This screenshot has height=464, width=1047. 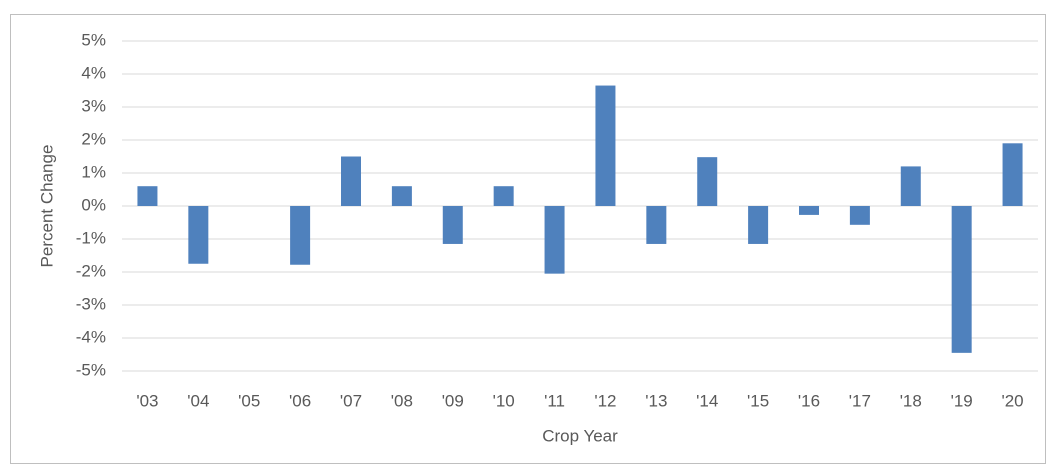 I want to click on x-axis-label: Crop Year, so click(x=580, y=435).